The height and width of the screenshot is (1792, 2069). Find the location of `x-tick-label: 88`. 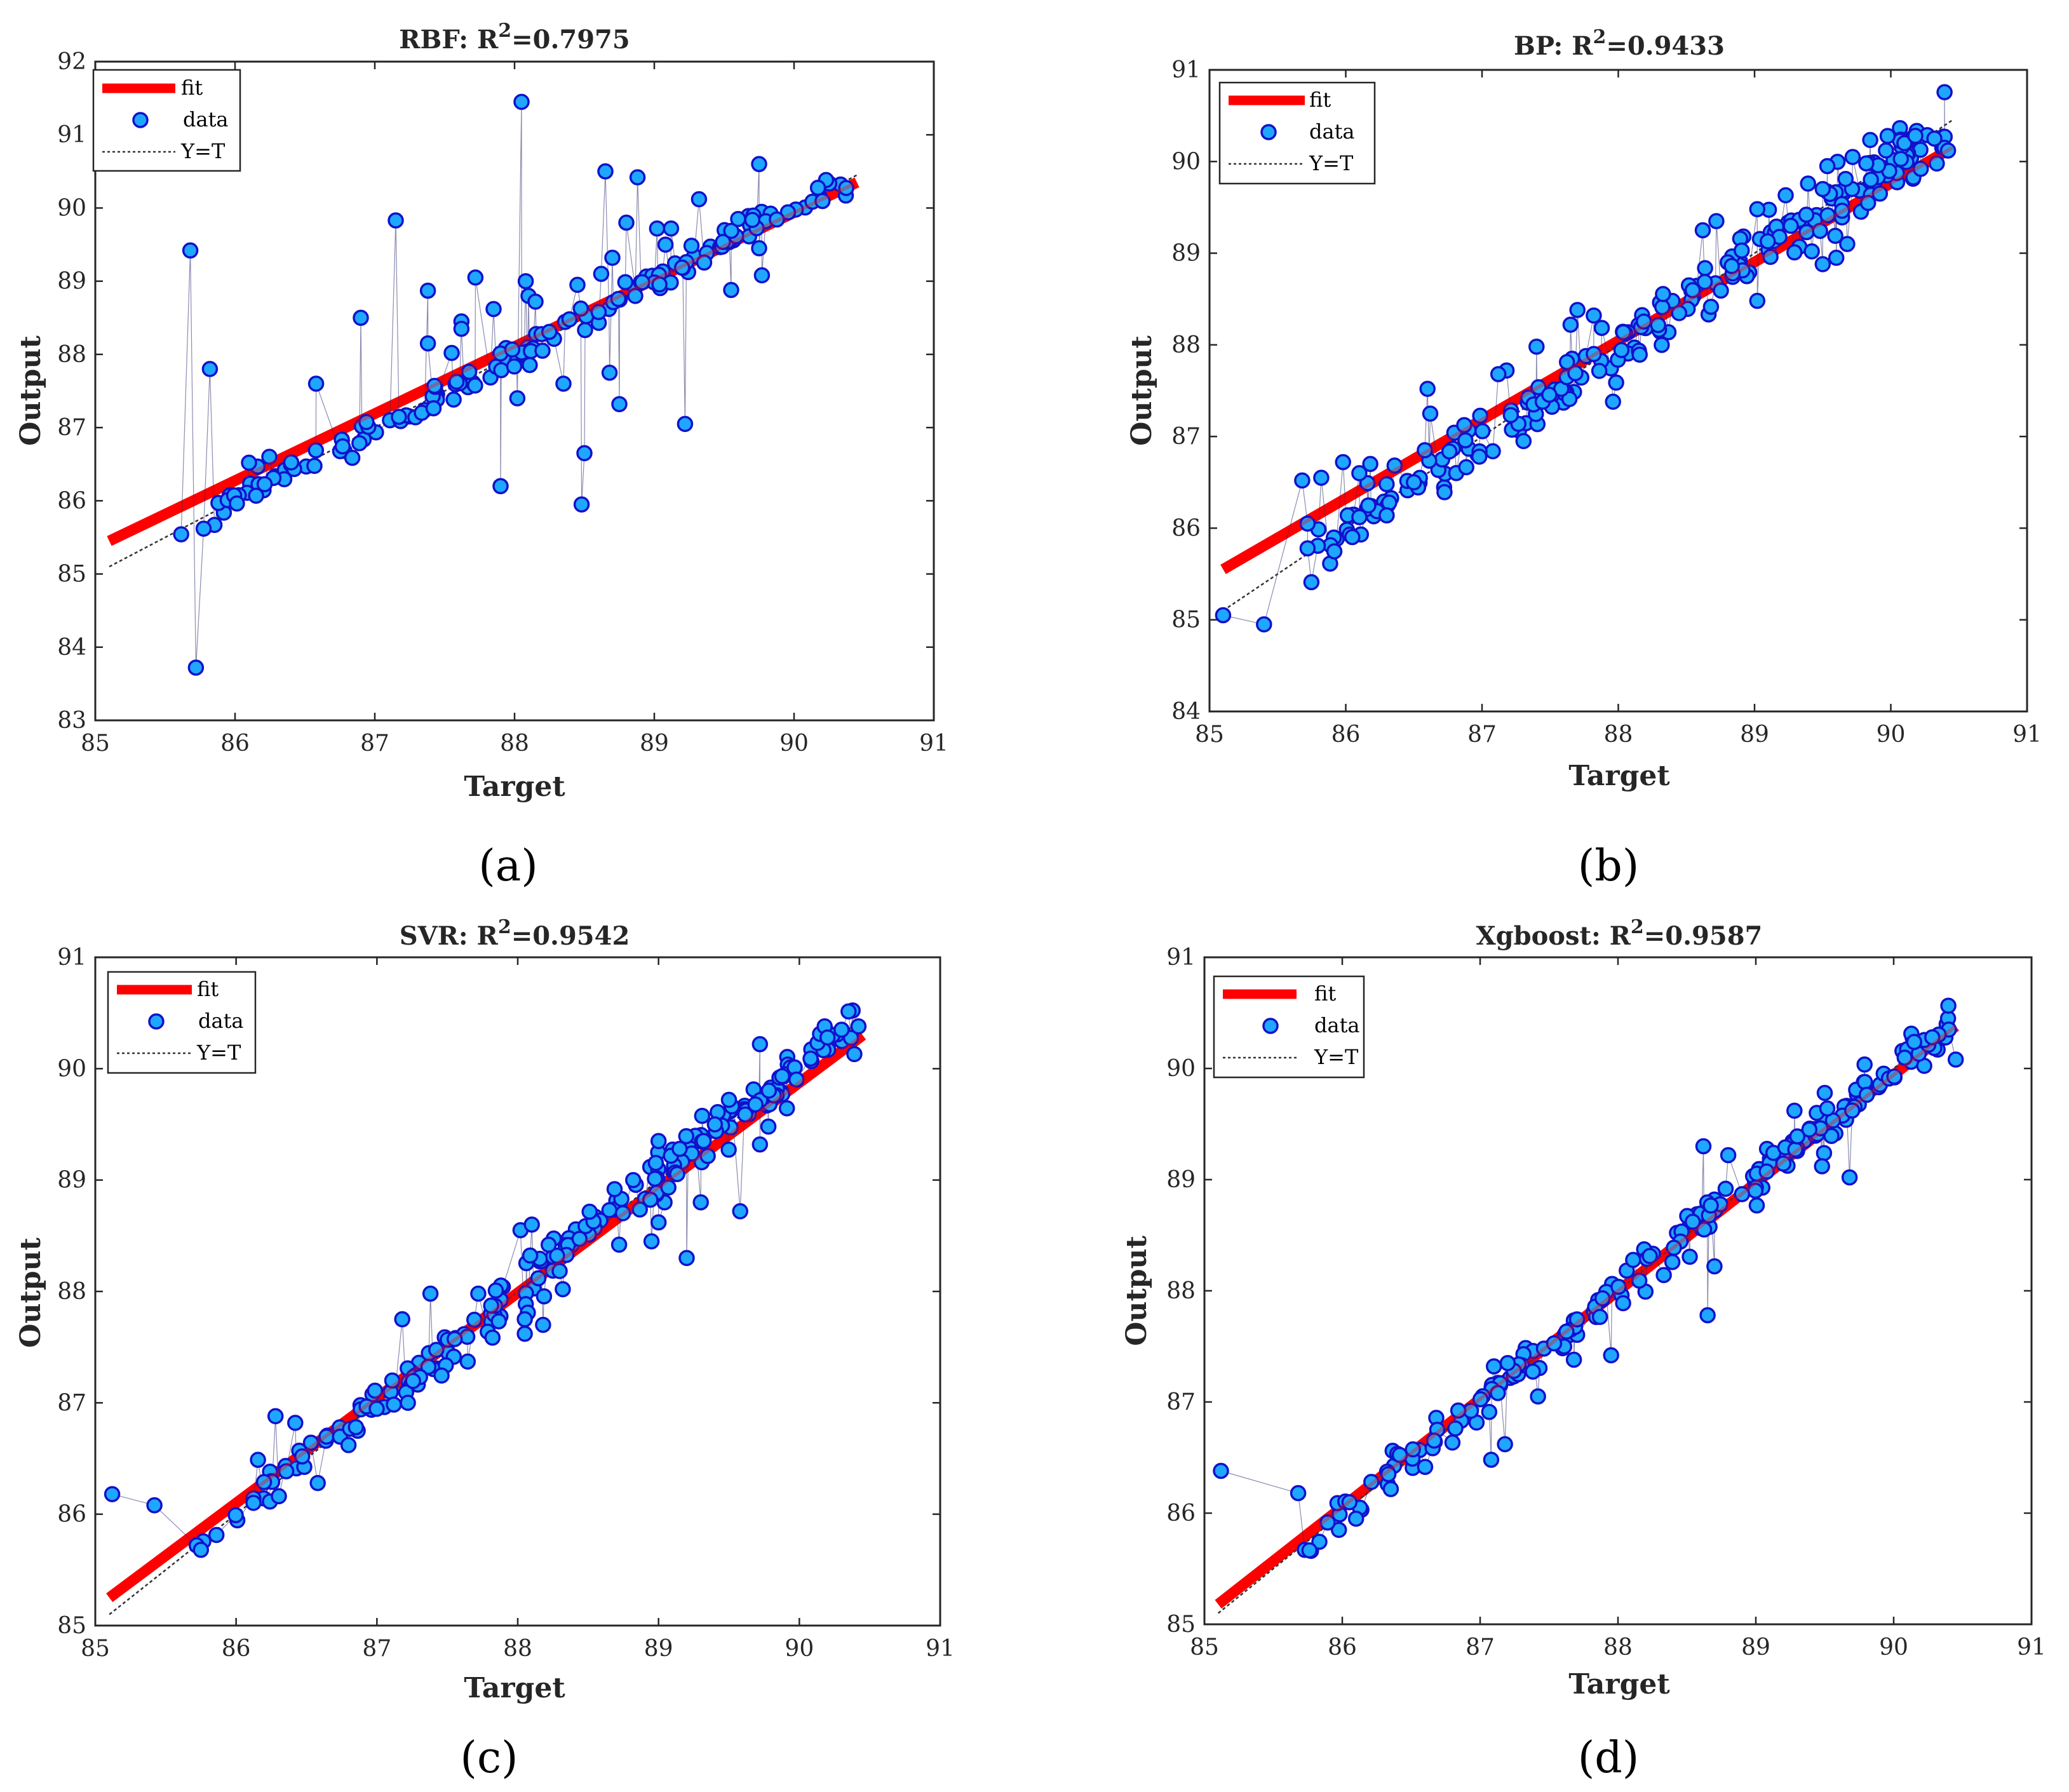

x-tick-label: 88 is located at coordinates (1618, 735).